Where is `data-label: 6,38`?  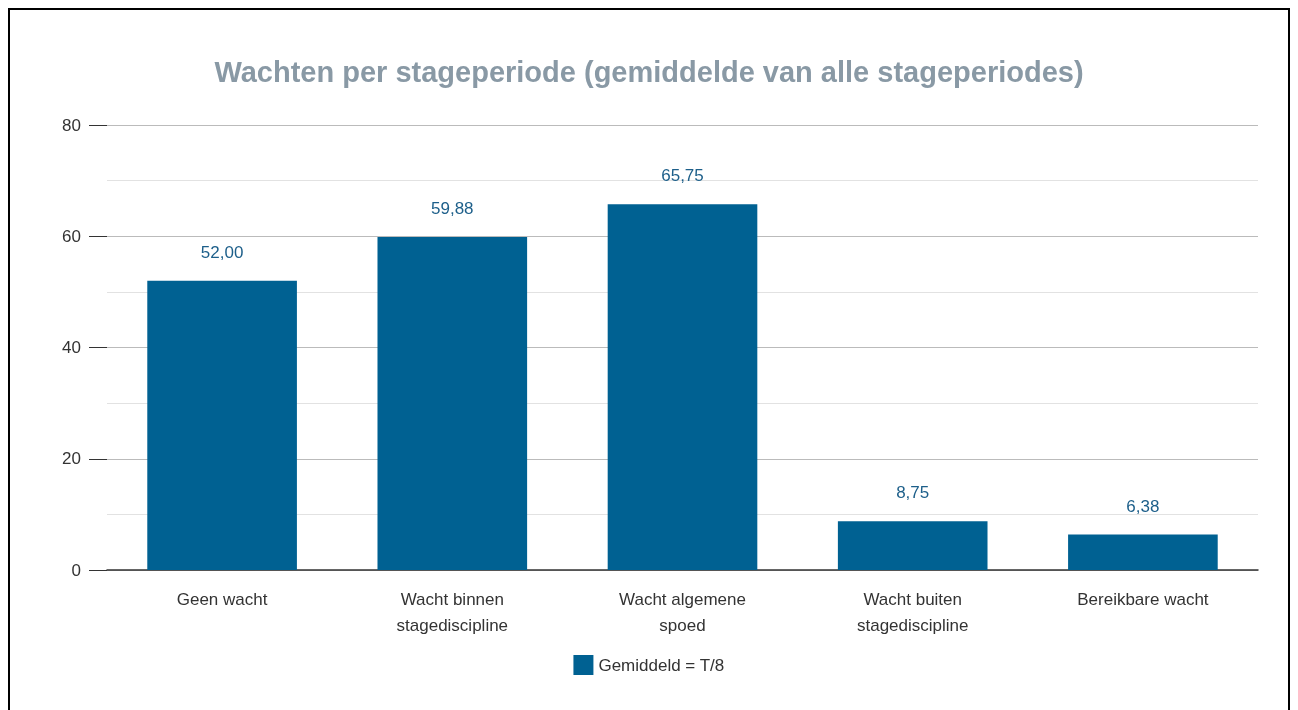 data-label: 6,38 is located at coordinates (1143, 506).